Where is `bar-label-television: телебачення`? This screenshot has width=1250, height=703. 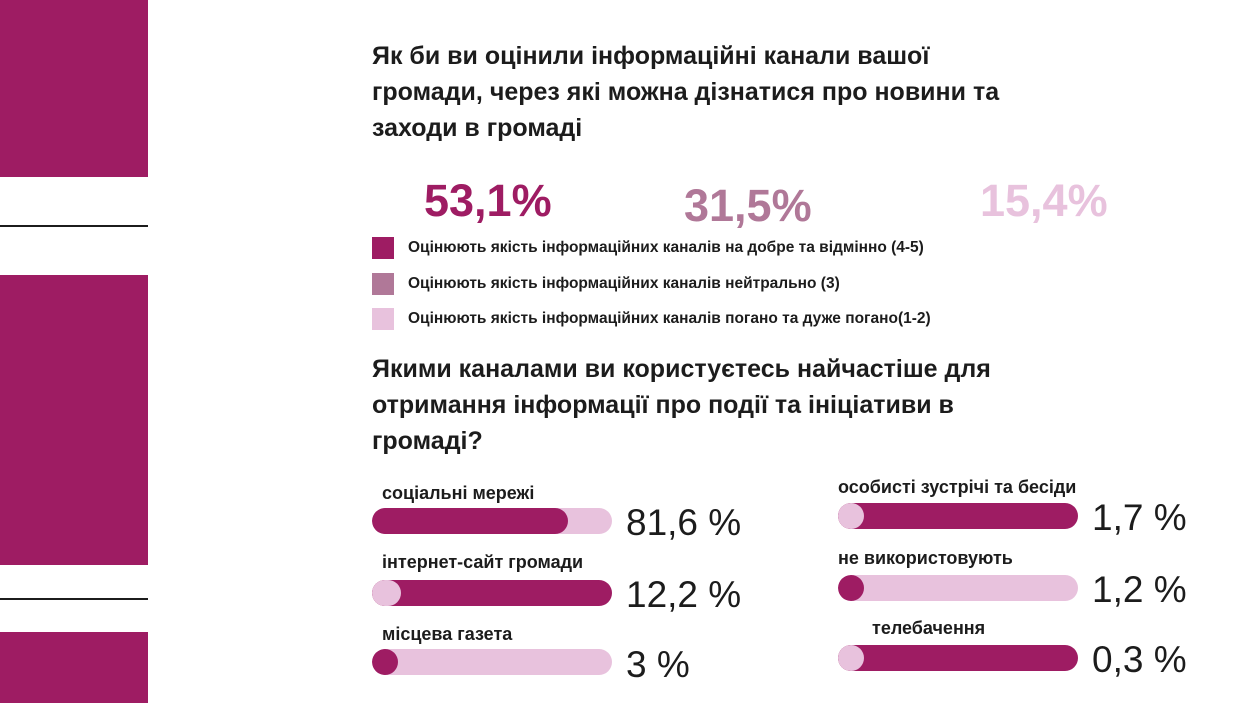 bar-label-television: телебачення is located at coordinates (929, 628).